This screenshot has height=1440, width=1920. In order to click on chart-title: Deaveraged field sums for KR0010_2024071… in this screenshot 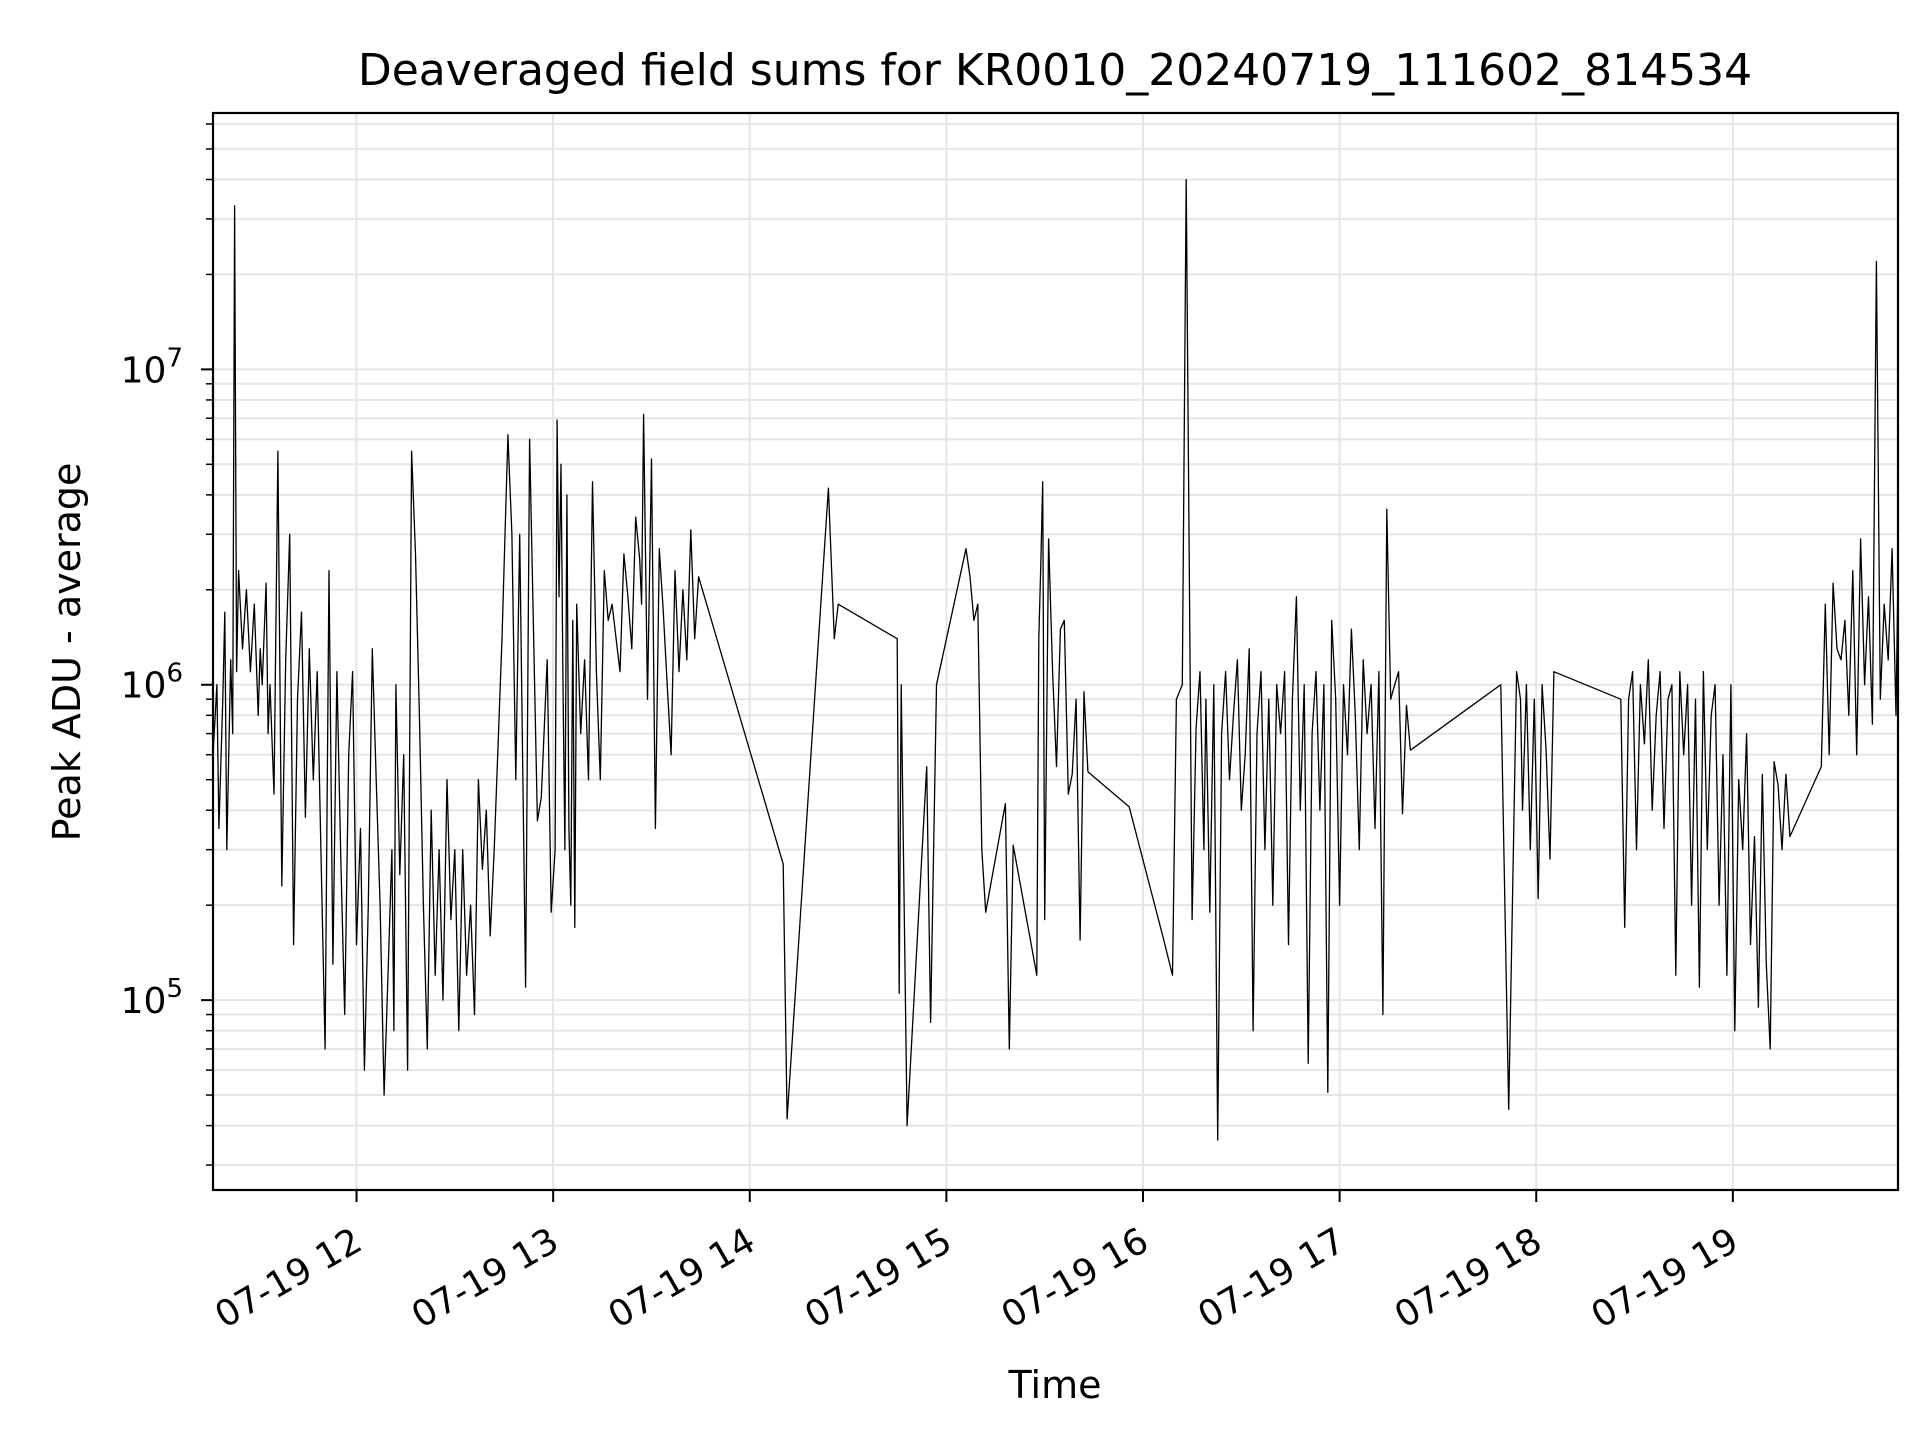, I will do `click(1055, 70)`.